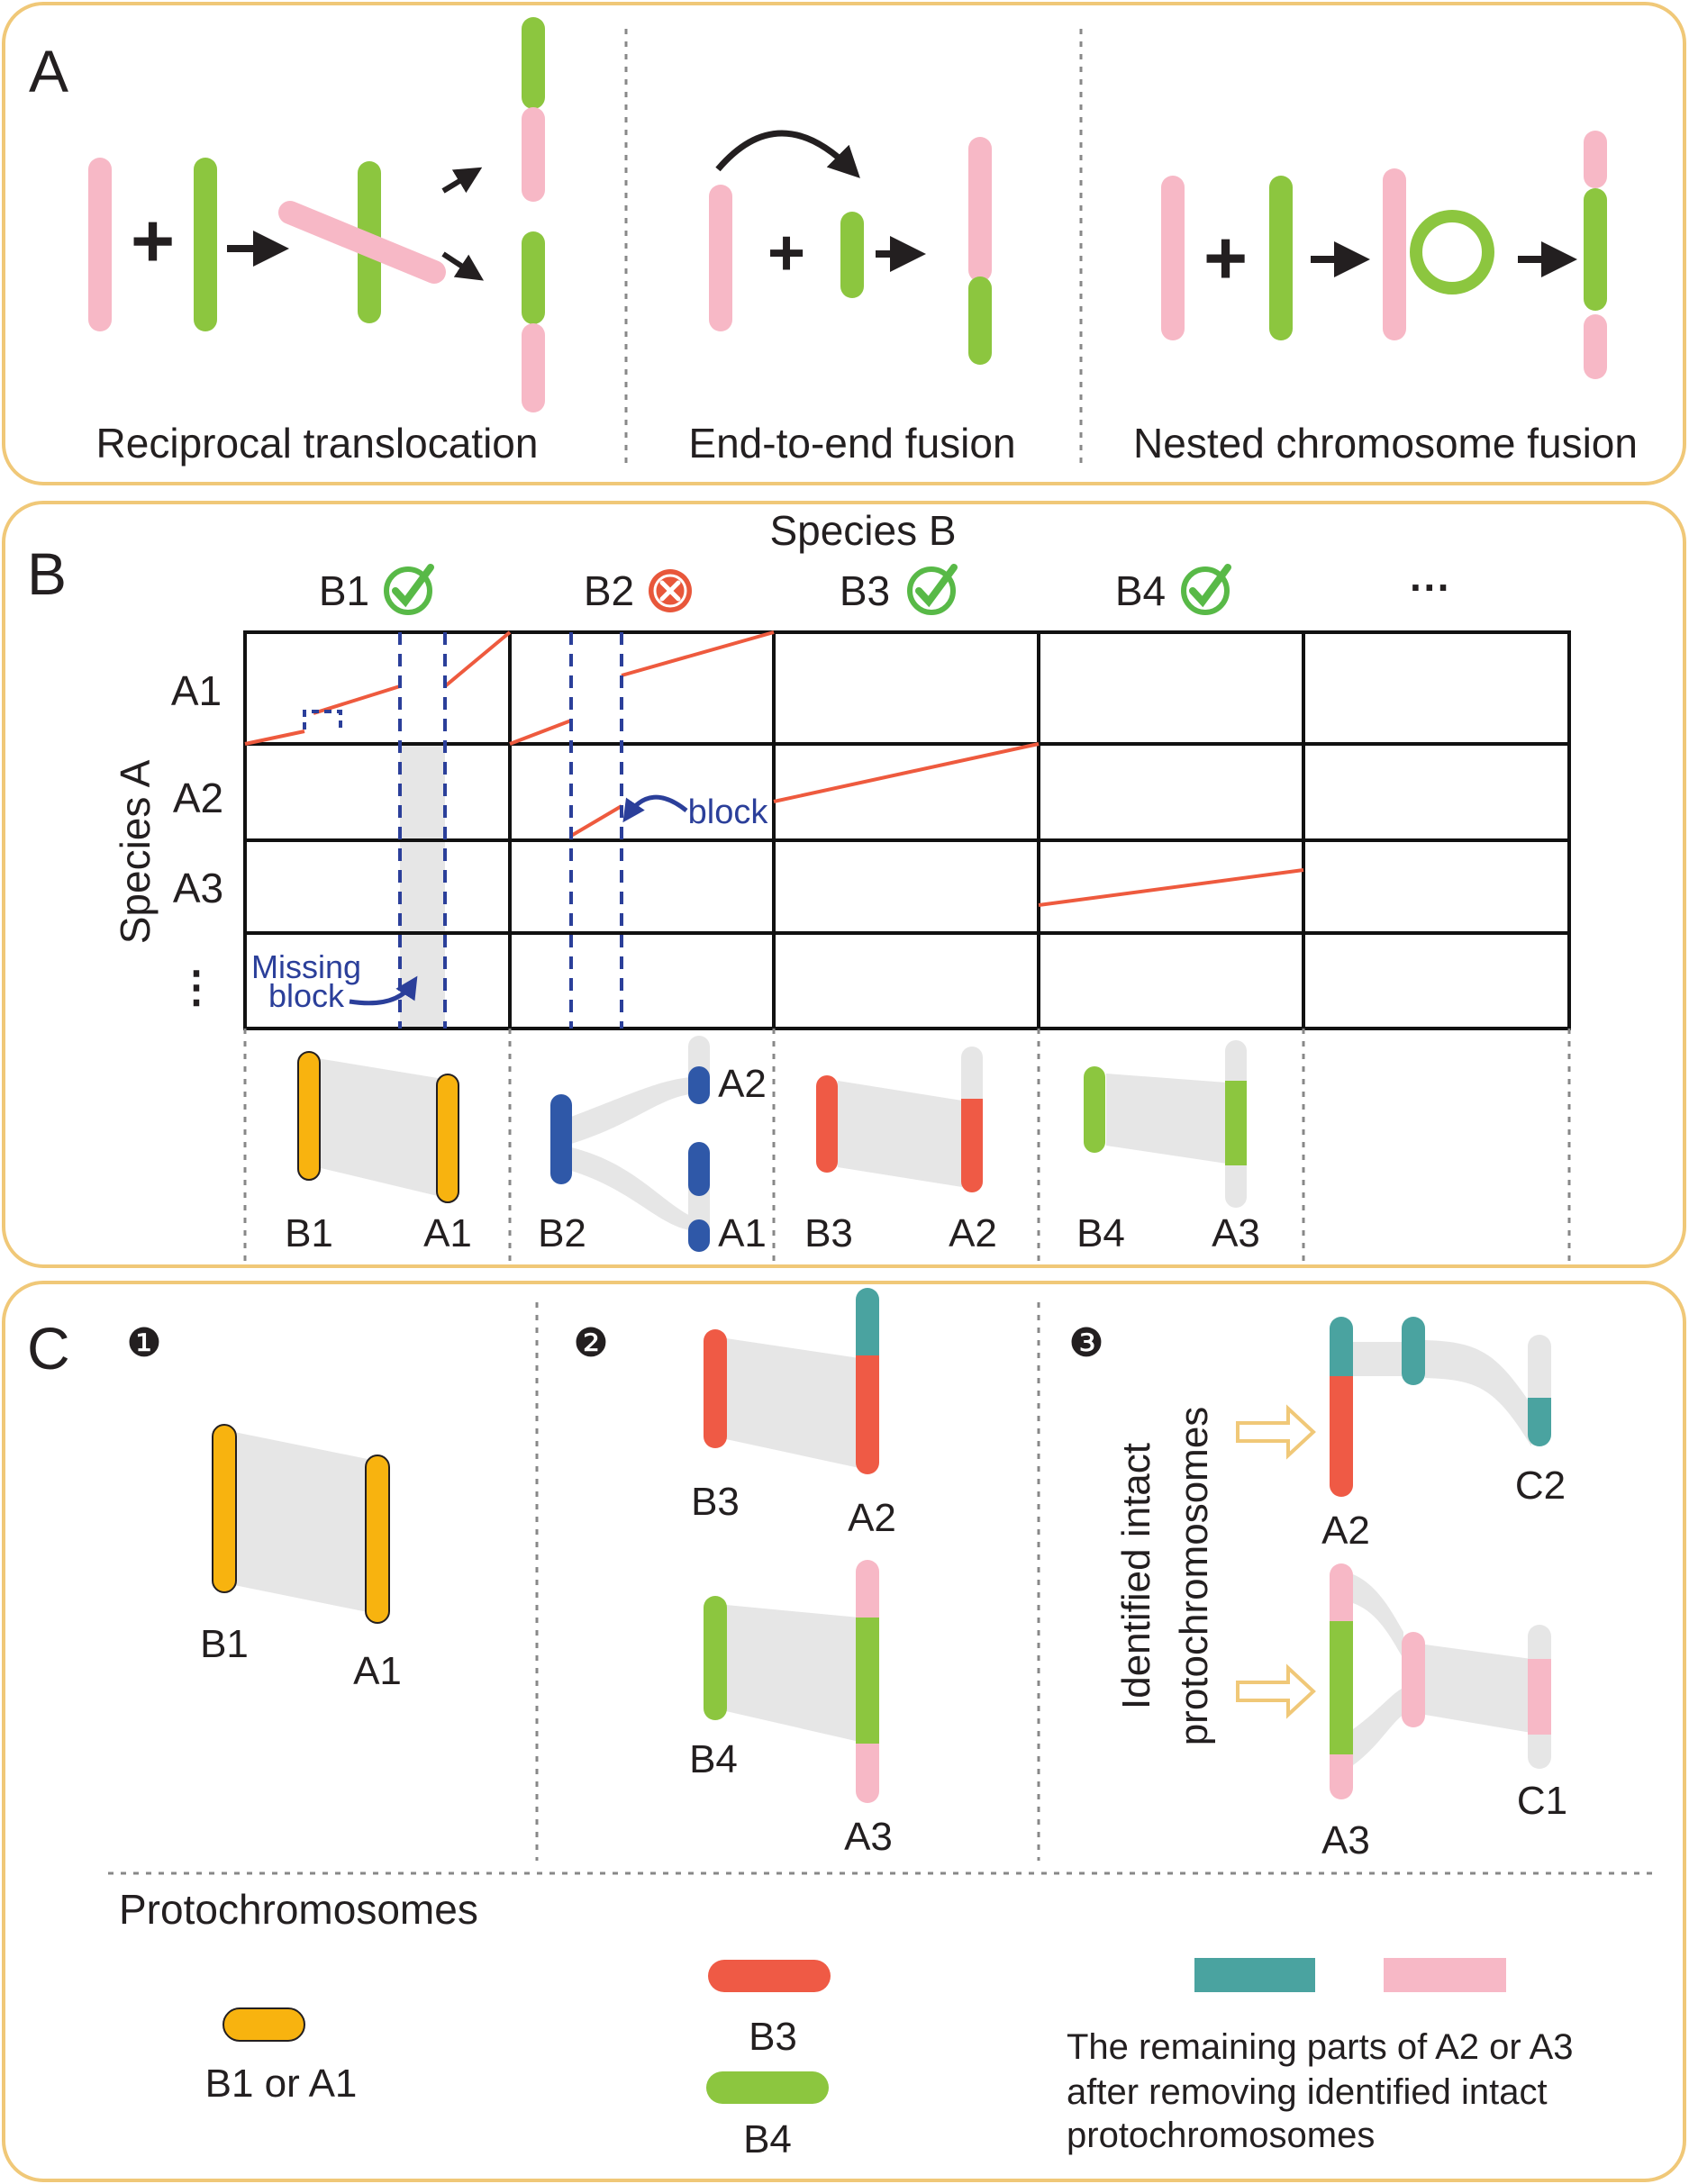 This screenshot has width=1689, height=2184. I want to click on identified-label-line2: protochromosomes, so click(1194, 1577).